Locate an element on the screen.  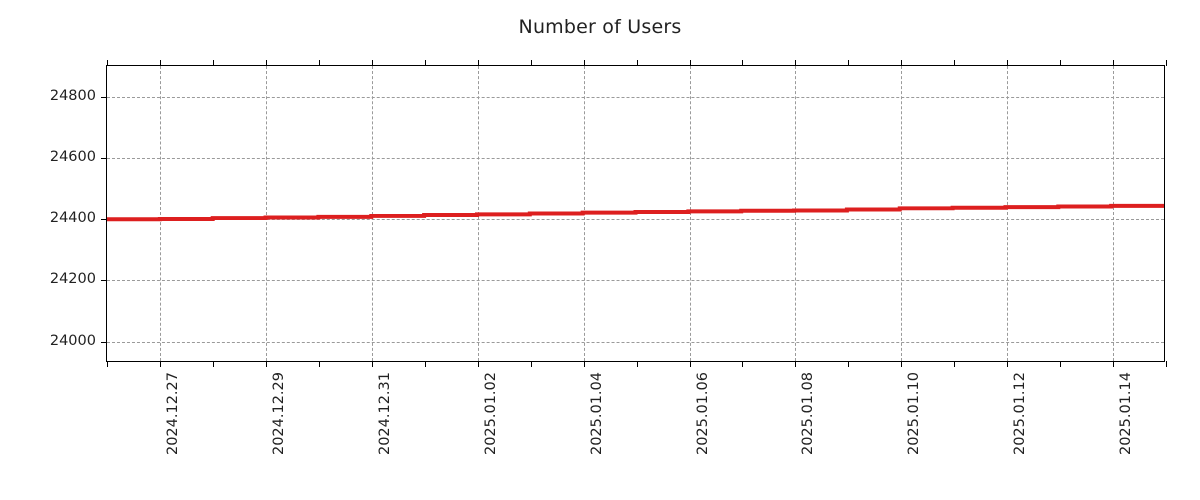
series-polyline is located at coordinates (635, 212).